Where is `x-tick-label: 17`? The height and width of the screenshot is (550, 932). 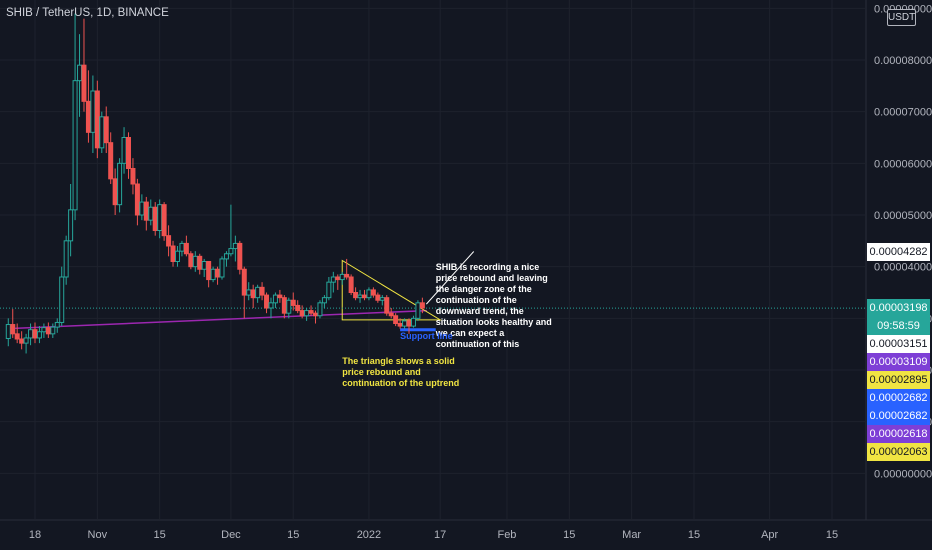
x-tick-label: 17 is located at coordinates (440, 535).